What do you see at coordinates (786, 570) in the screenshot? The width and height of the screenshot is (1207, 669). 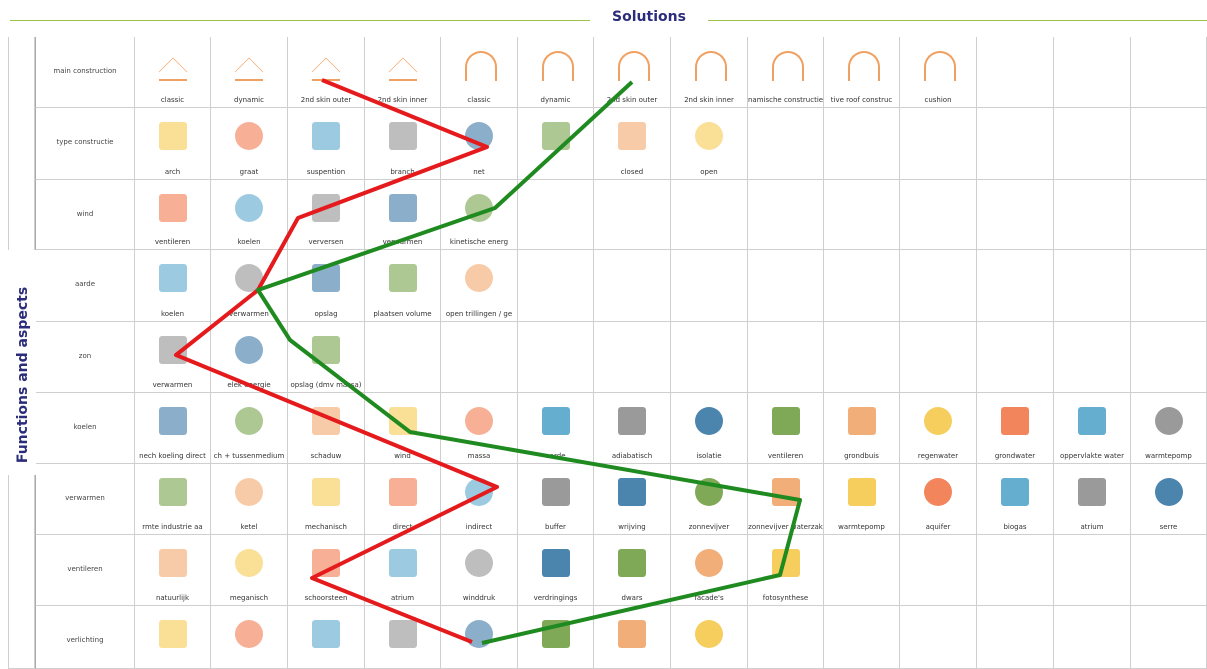 I see `cell: fotosynthese` at bounding box center [786, 570].